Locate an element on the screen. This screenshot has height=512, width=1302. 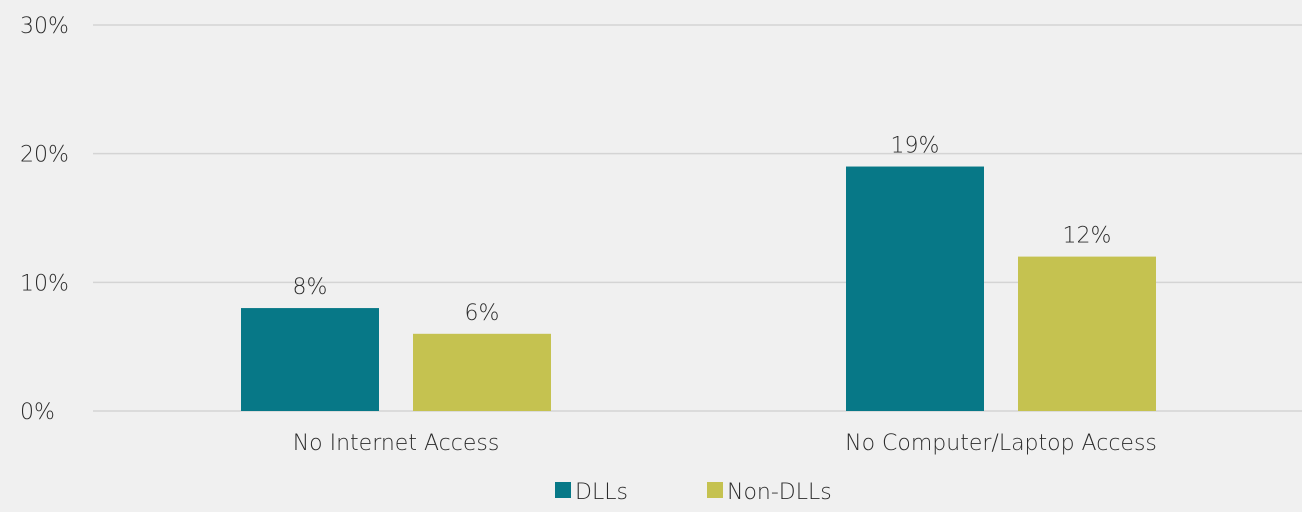
y-tick-label: 30% is located at coordinates (44, 26).